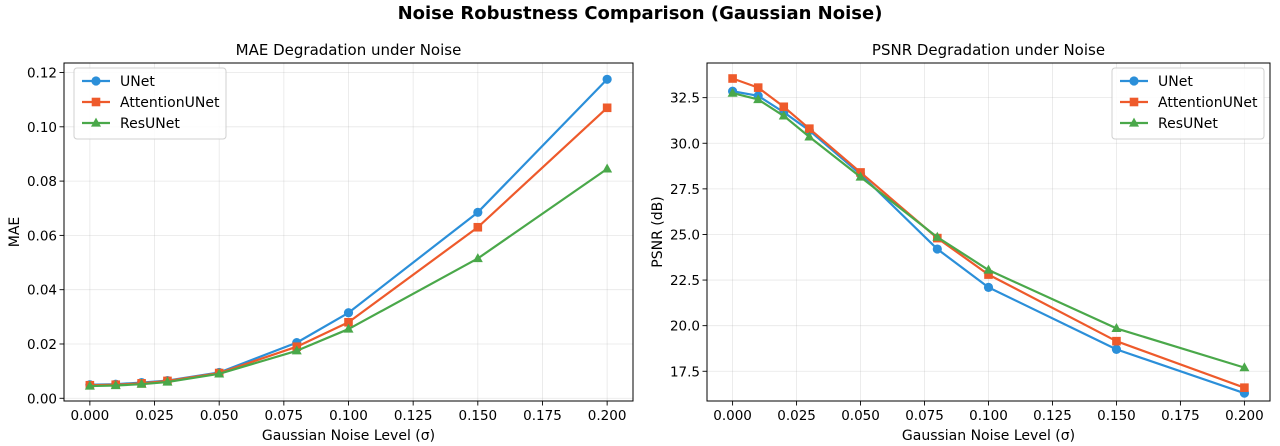 The height and width of the screenshot is (446, 1280). Describe the element at coordinates (42, 236) in the screenshot. I see `y-tick-label: 0.06` at that location.